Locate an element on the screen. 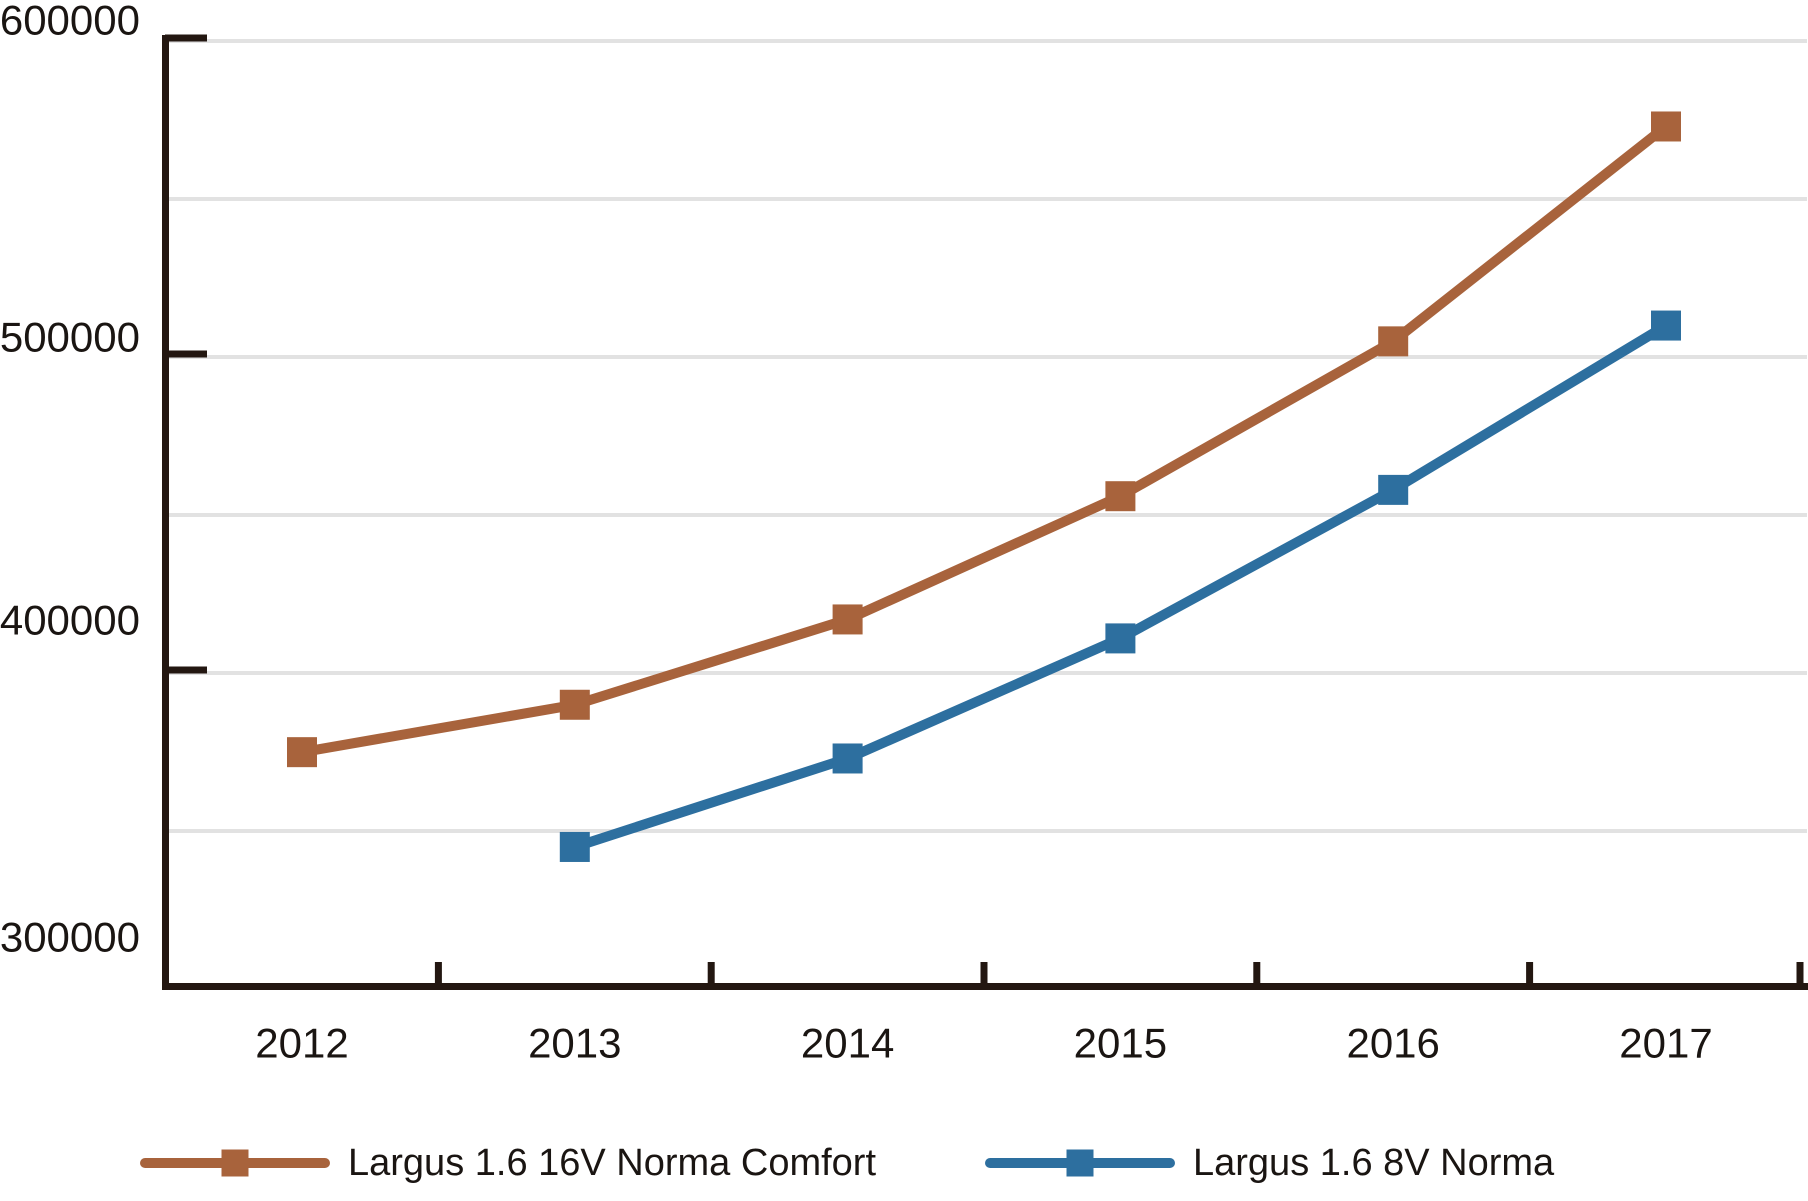  x-axis-tick-label: 2013 is located at coordinates (574, 1043).